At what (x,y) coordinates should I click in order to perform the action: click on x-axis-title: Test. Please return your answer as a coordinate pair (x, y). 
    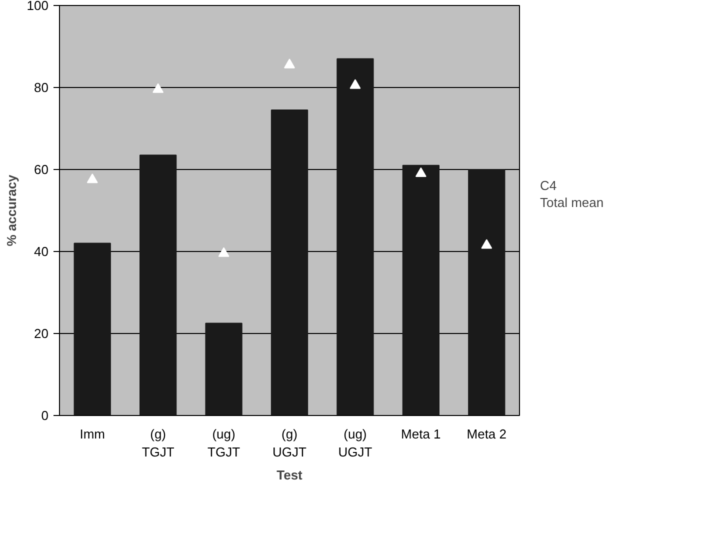
    Looking at the image, I should click on (290, 475).